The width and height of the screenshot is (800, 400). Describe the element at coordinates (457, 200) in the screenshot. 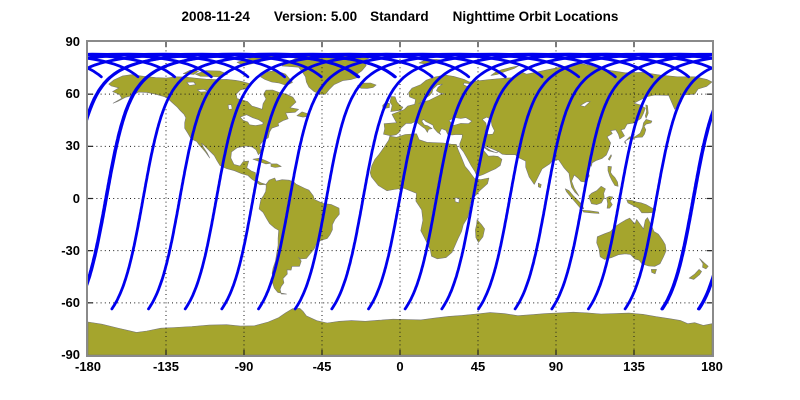

I see `sea-lake-victoria` at that location.